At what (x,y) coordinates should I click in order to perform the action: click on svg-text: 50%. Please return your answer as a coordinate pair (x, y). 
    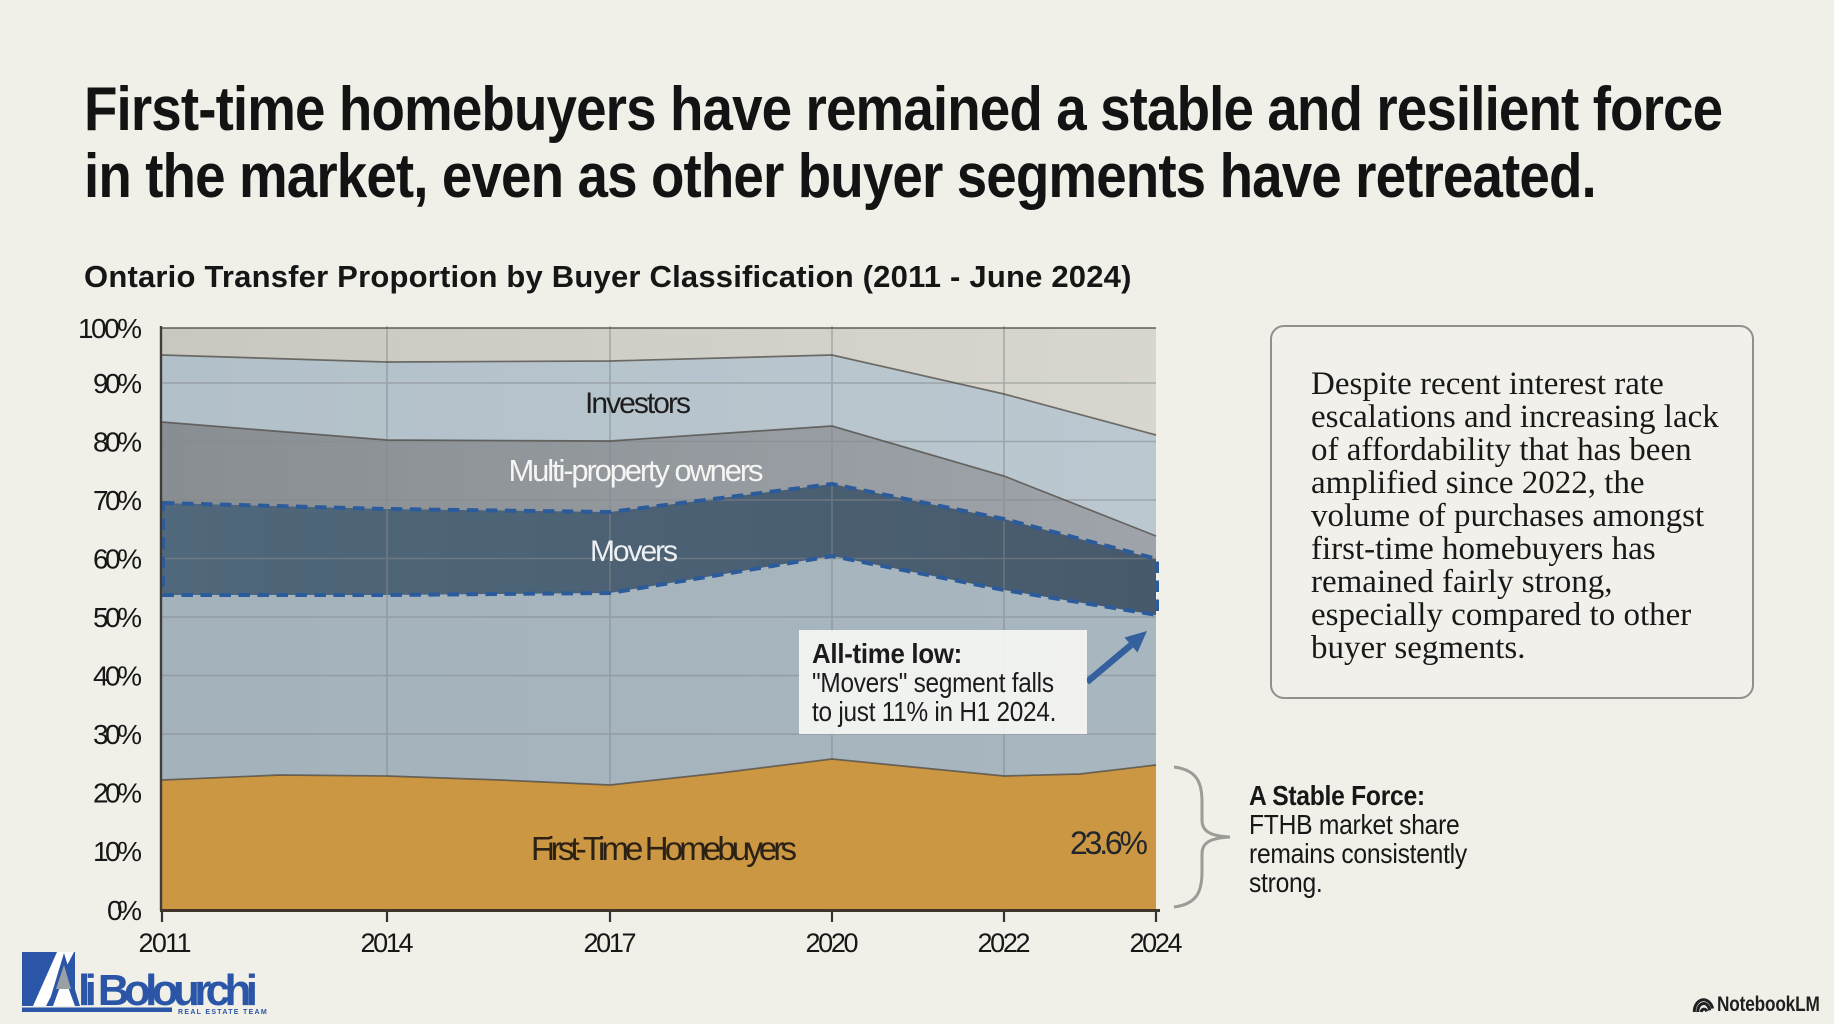
    Looking at the image, I should click on (117, 617).